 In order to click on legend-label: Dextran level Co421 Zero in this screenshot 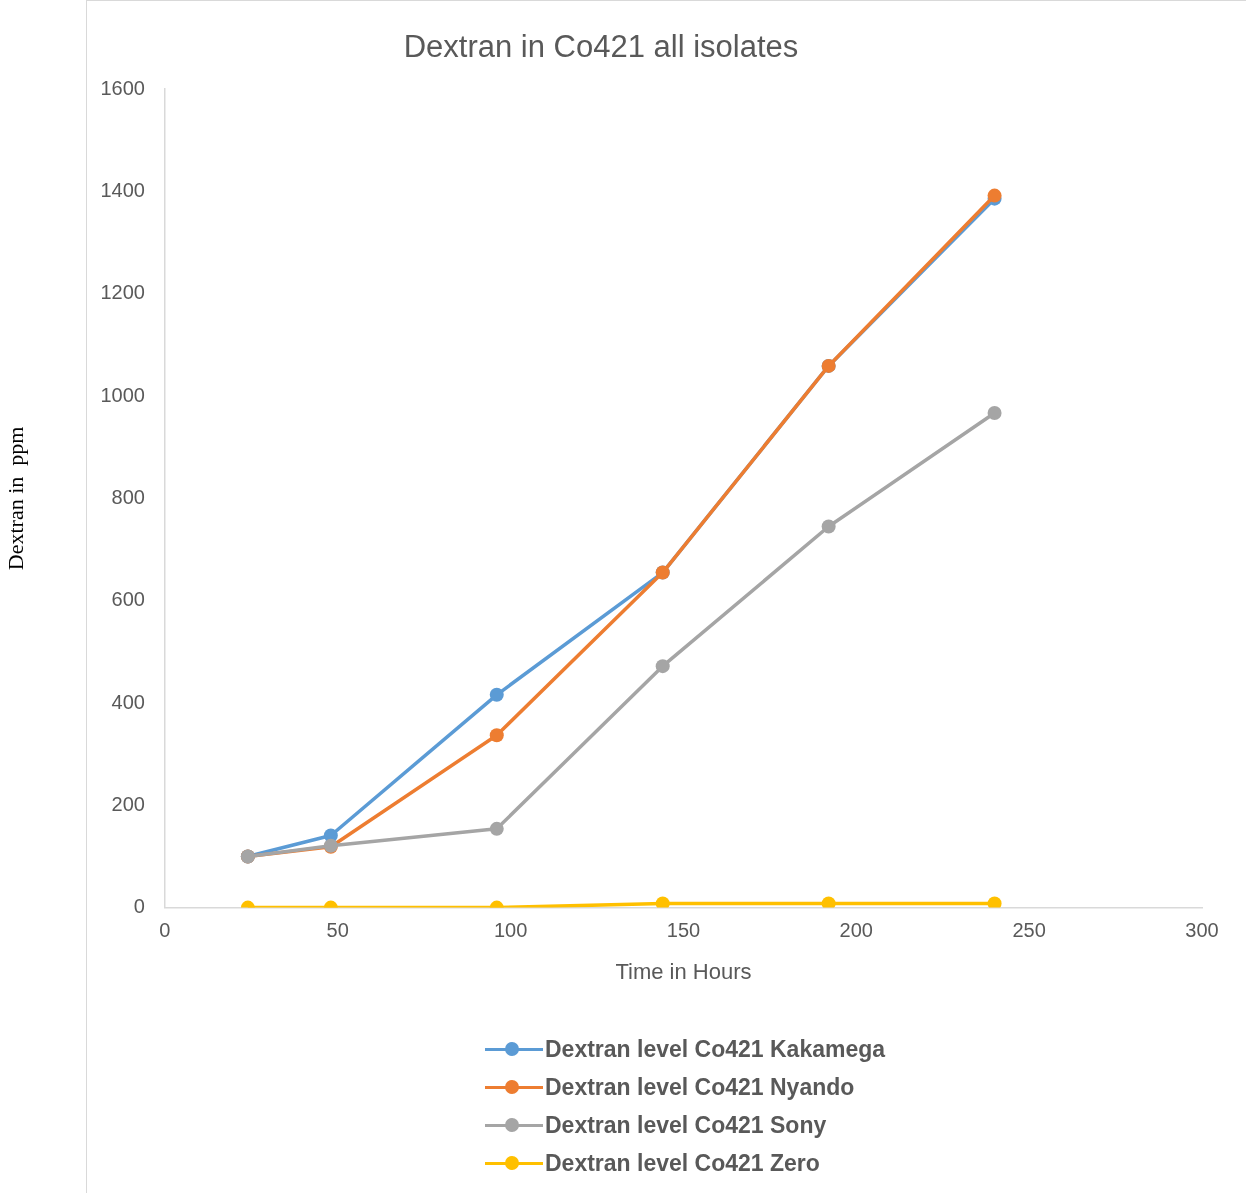, I will do `click(682, 1163)`.